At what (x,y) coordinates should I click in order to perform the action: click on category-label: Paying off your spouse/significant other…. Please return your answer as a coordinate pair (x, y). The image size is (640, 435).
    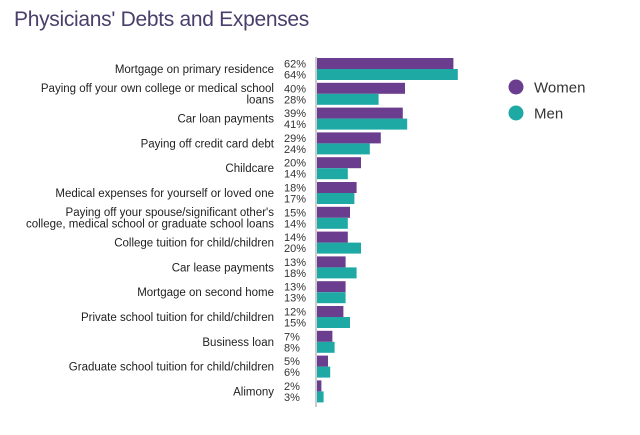
    Looking at the image, I should click on (170, 213).